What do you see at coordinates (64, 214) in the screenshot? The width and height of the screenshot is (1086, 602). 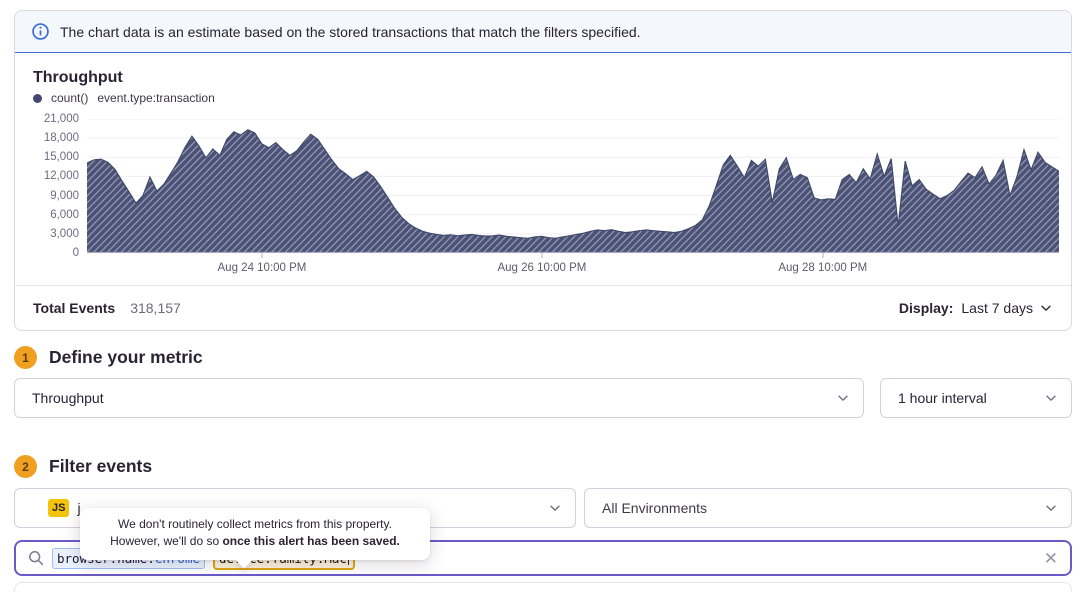 I see `y-axis-tick-label: 6,000` at bounding box center [64, 214].